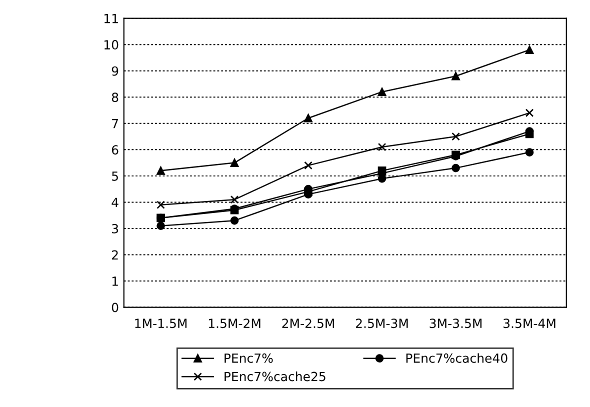  Describe the element at coordinates (115, 71) in the screenshot. I see `y-tick-label: 9` at that location.